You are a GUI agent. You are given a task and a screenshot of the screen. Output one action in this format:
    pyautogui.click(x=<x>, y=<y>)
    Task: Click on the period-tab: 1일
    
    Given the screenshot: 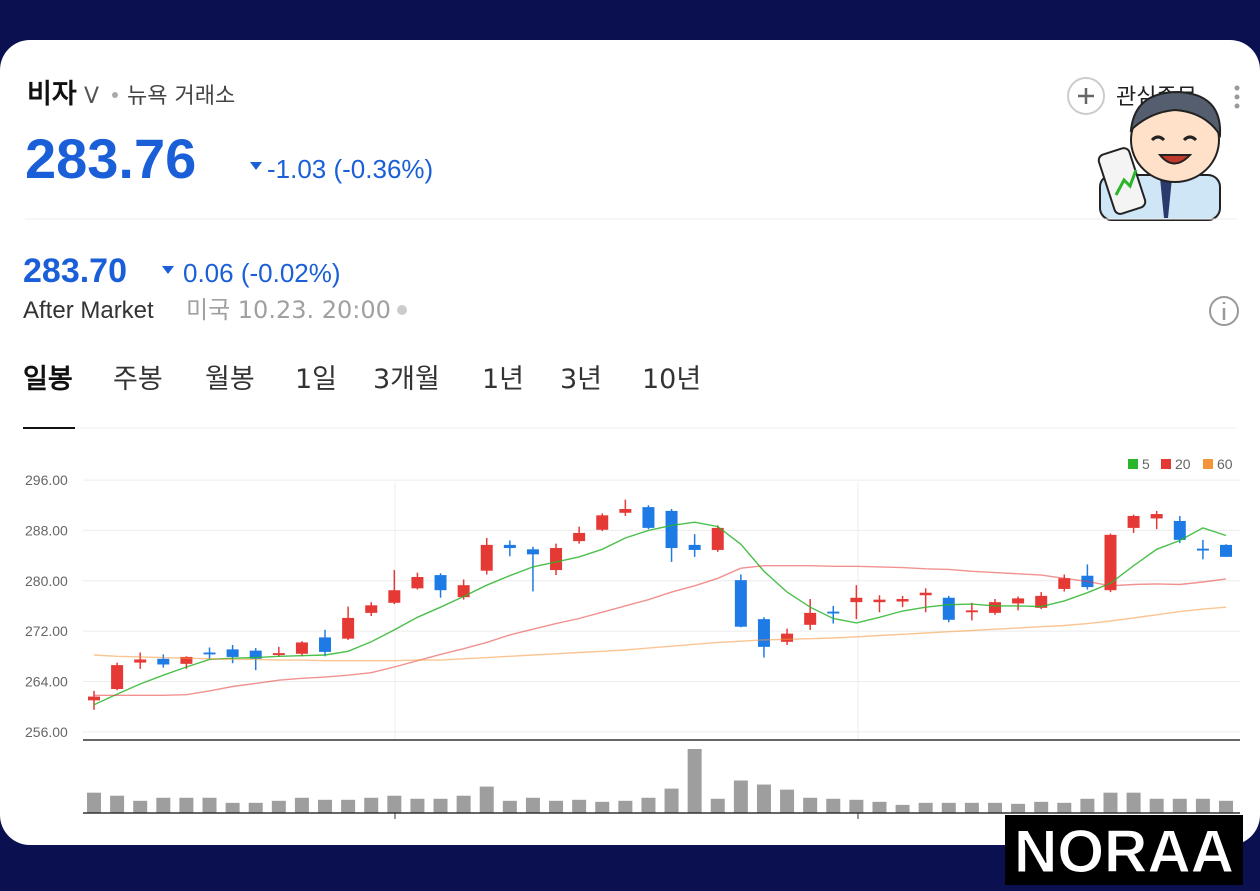 What is the action you would take?
    pyautogui.click(x=316, y=379)
    